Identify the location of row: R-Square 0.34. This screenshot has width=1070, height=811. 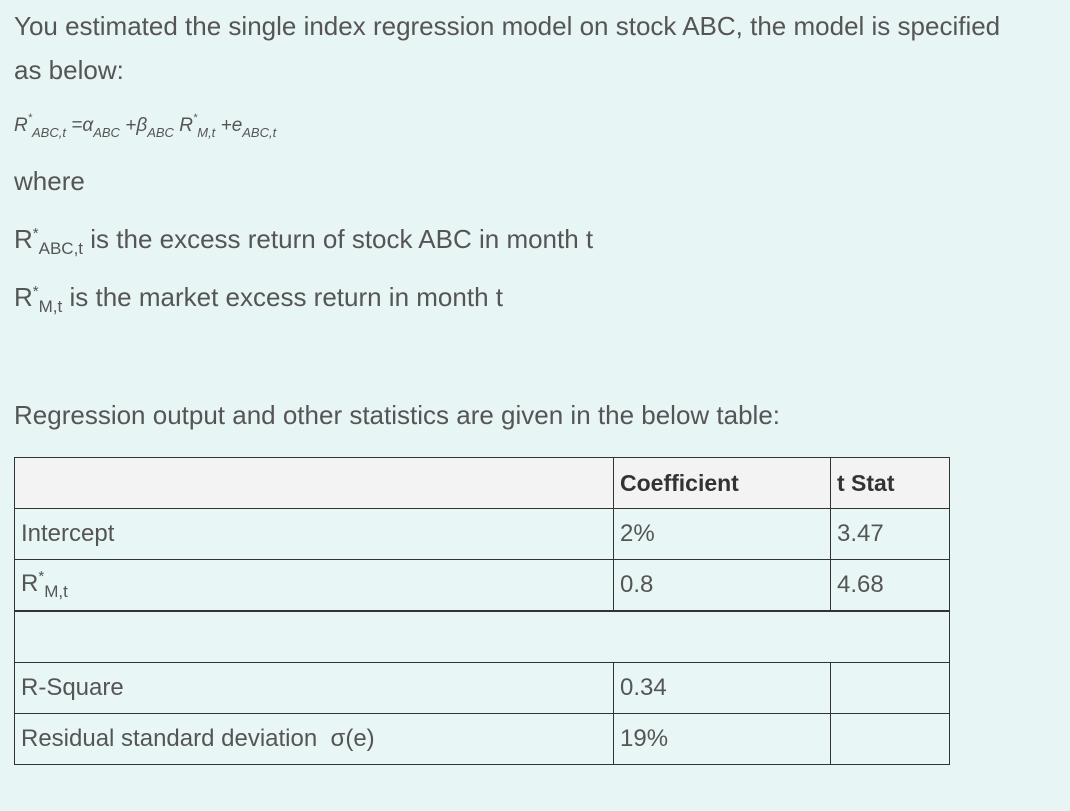
(482, 688).